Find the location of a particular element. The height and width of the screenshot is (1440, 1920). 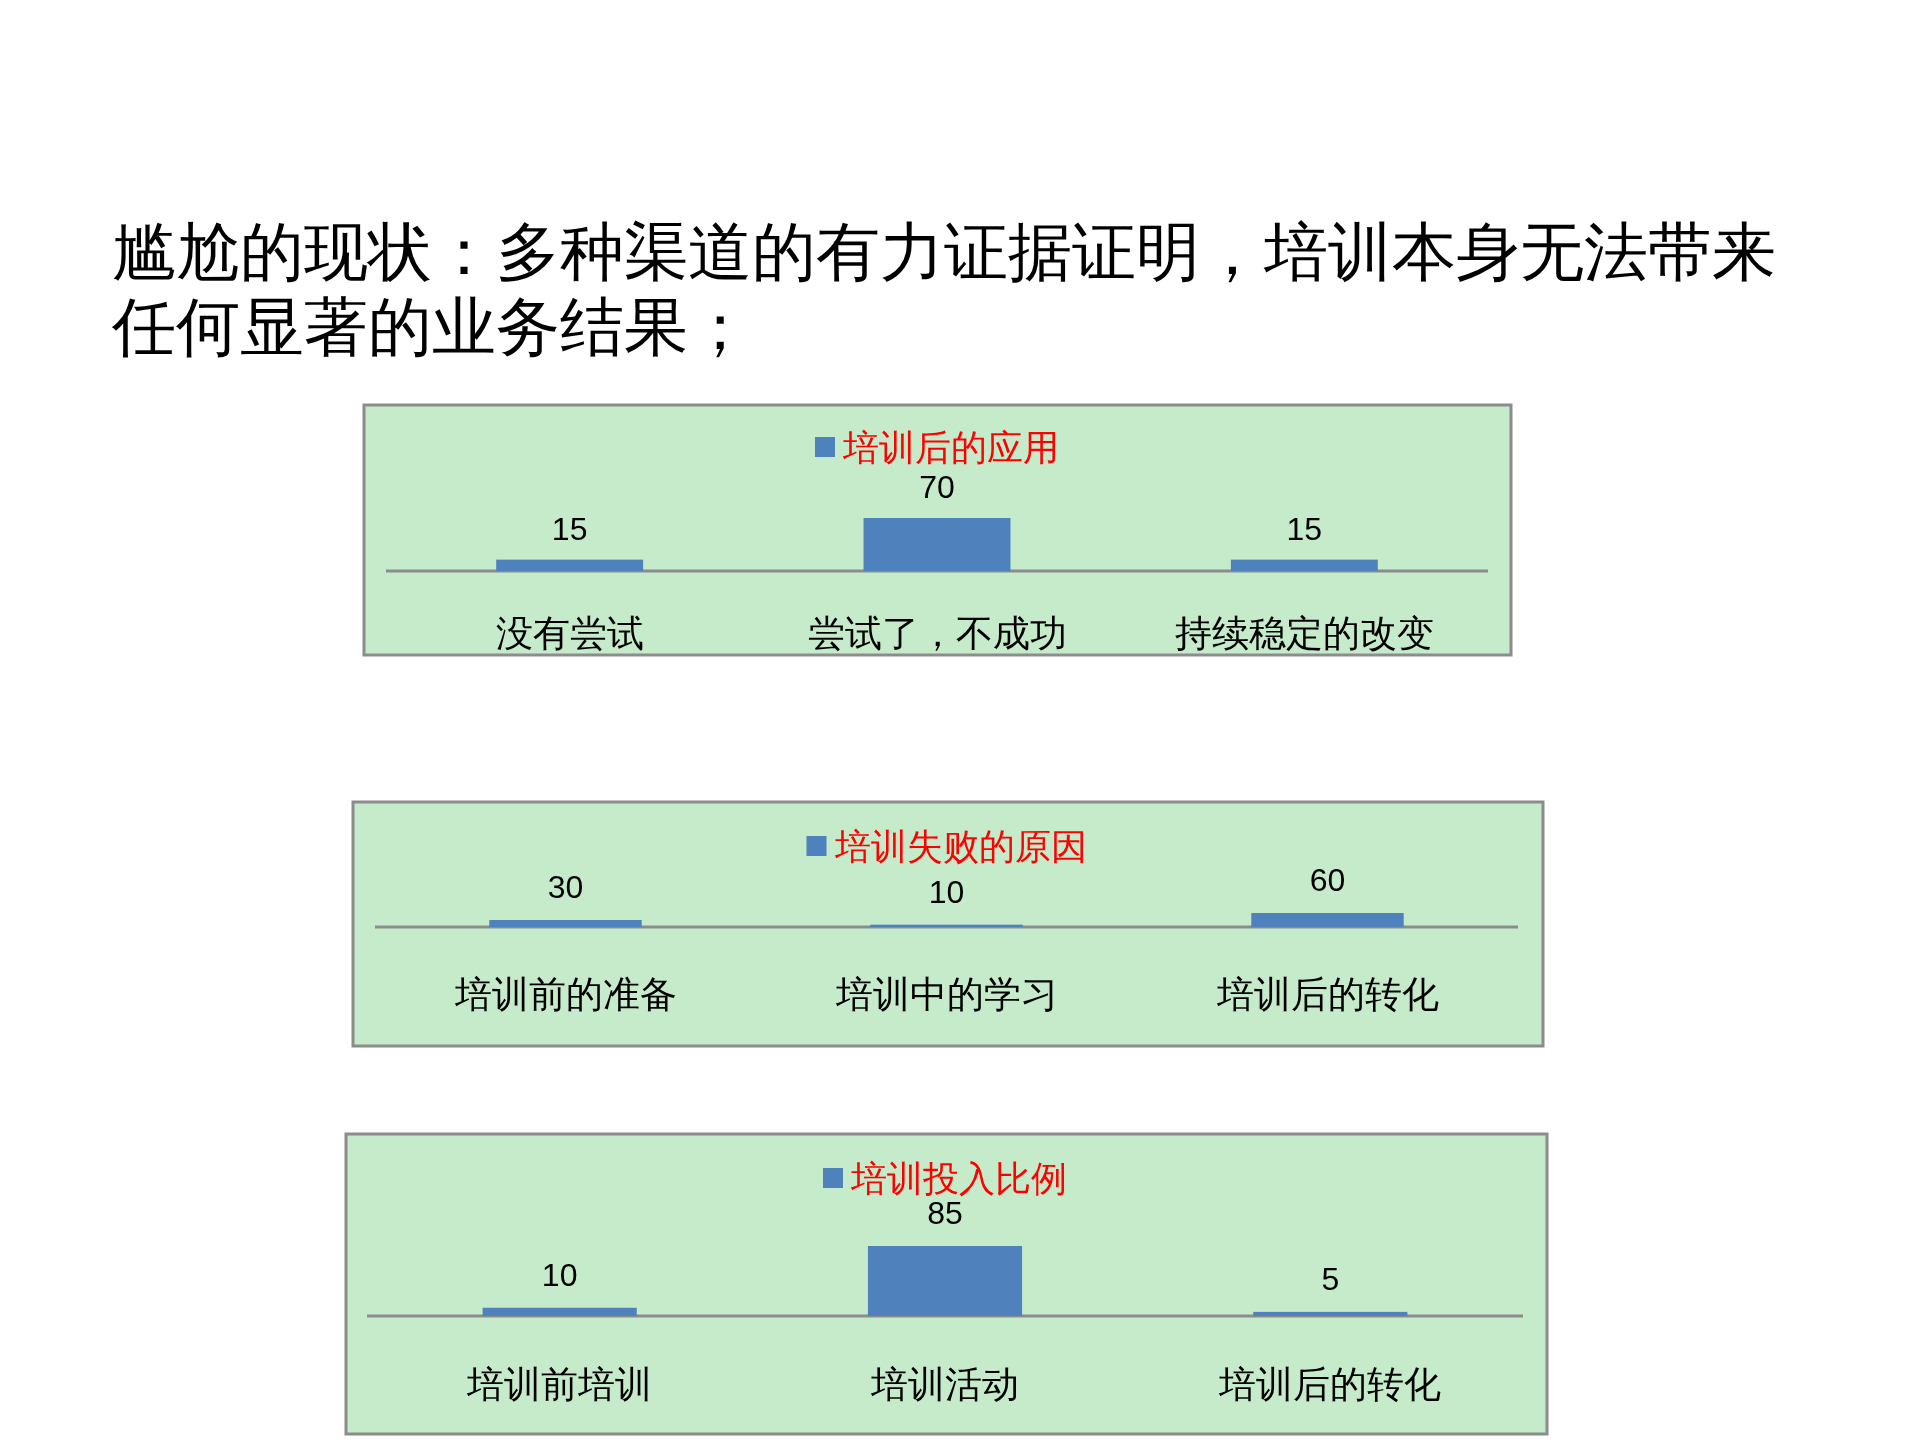

x-tick-label: 培训前的准备 is located at coordinates (565, 994).